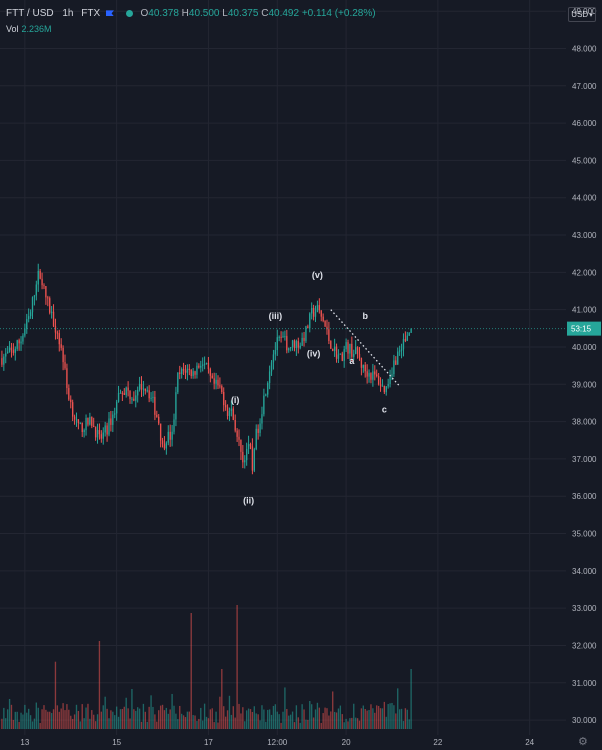 This screenshot has width=602, height=750. I want to click on price-axis-panel, so click(584, 367).